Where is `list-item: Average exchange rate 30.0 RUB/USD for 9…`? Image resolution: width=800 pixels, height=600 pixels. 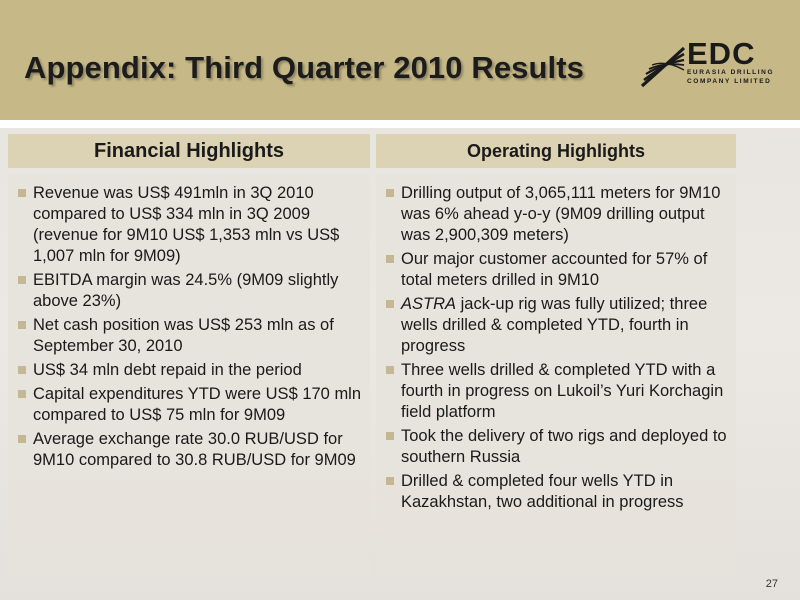
list-item: Average exchange rate 30.0 RUB/USD for 9… is located at coordinates (190, 450).